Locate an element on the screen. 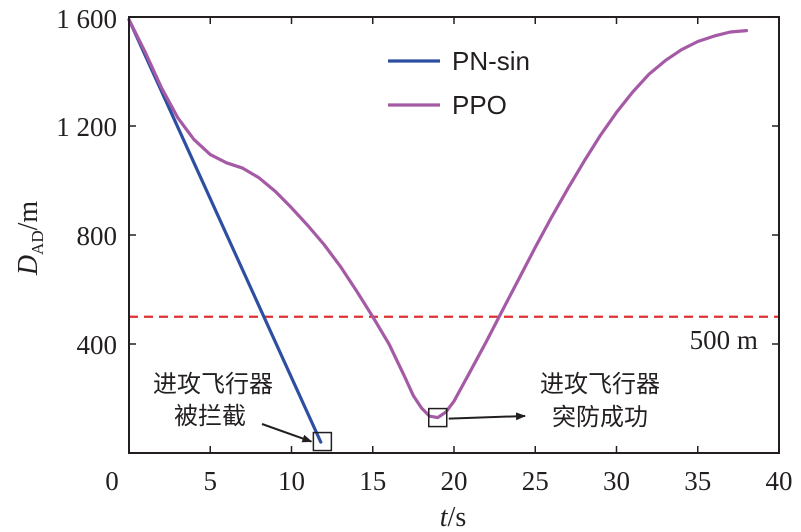 The height and width of the screenshot is (532, 801). annotation-intercepted-line-2: 被拦截 is located at coordinates (210, 416).